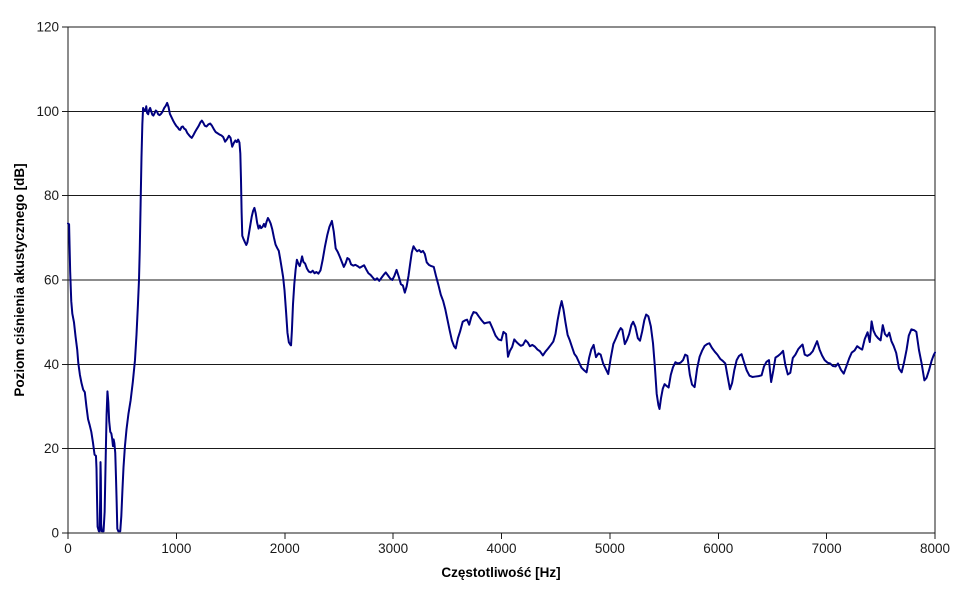  What do you see at coordinates (19, 279) in the screenshot?
I see `y-axis-title: Poziom ciśnienia akustycznego [dB]` at bounding box center [19, 279].